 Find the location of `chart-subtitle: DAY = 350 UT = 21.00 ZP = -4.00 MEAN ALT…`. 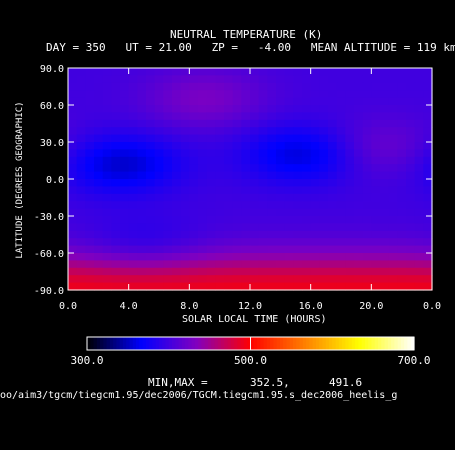

chart-subtitle: DAY = 350 UT = 21.00 ZP = -4.00 MEAN ALT… is located at coordinates (250, 47).